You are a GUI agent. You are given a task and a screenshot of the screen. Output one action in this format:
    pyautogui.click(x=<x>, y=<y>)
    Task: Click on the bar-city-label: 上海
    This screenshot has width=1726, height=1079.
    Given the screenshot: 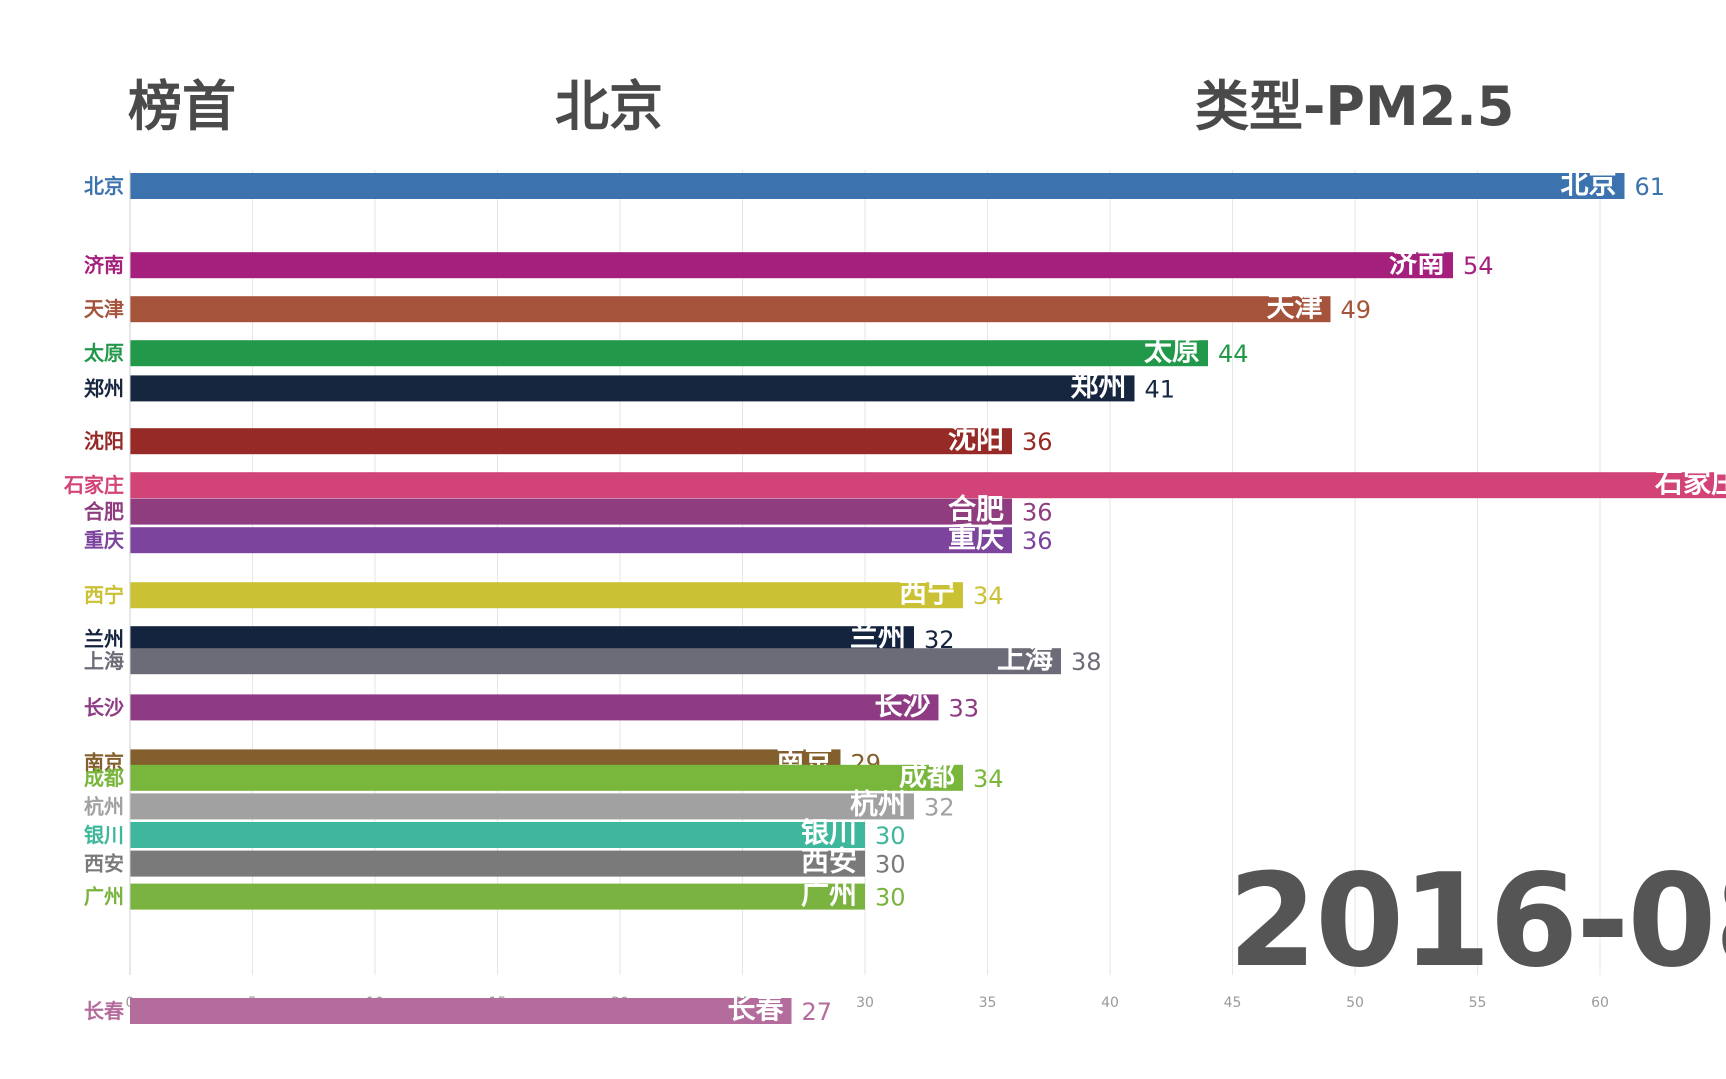 What is the action you would take?
    pyautogui.click(x=1025, y=658)
    